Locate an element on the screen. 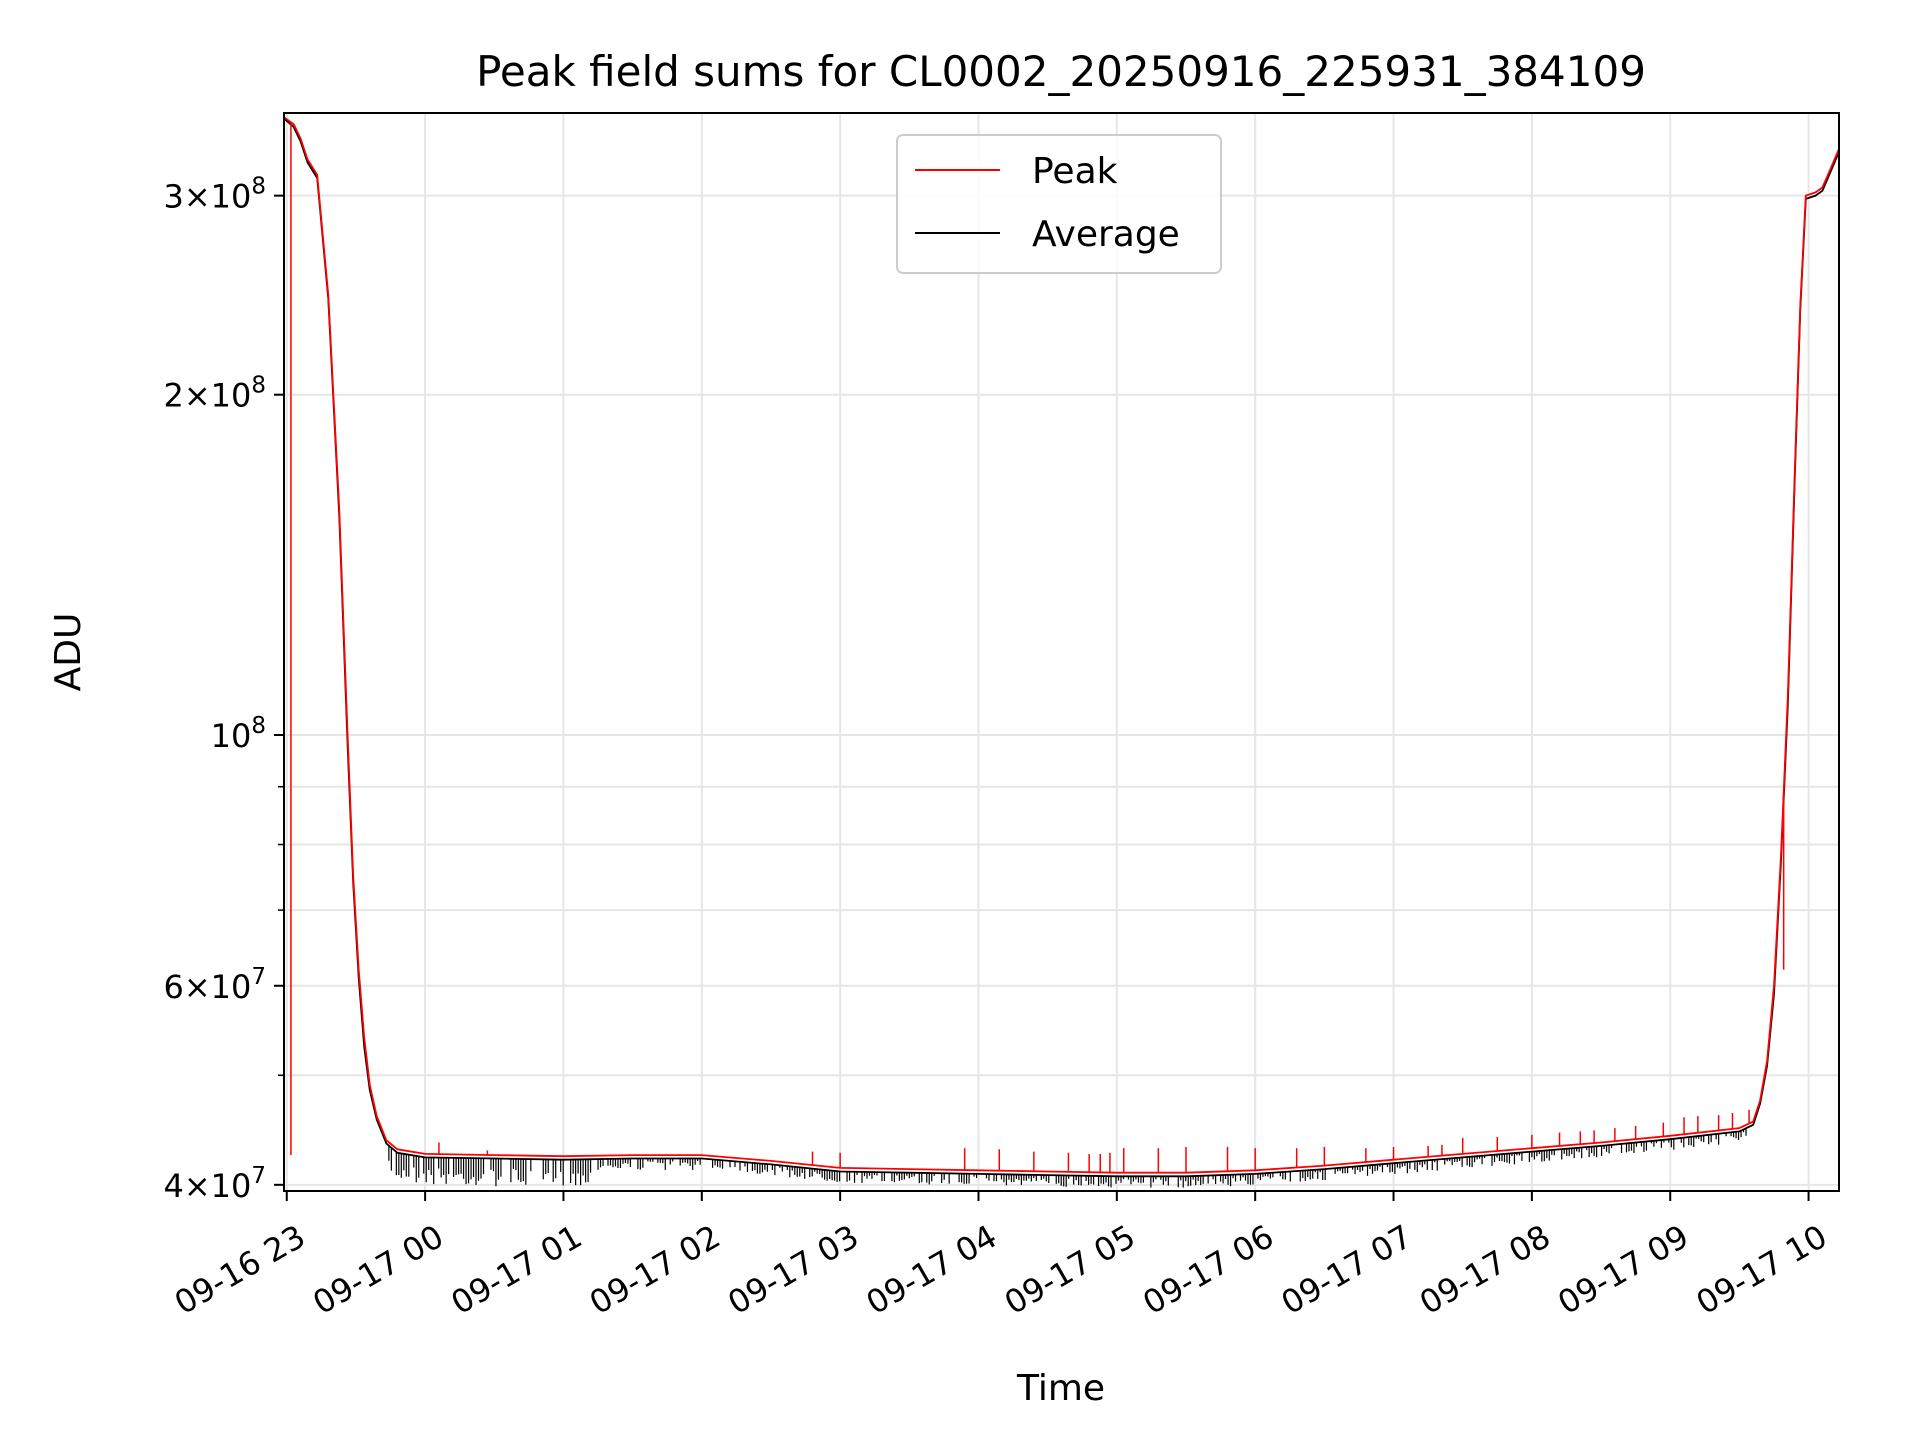 The image size is (1920, 1440). y-tick-label: 4×107 is located at coordinates (214, 1184).